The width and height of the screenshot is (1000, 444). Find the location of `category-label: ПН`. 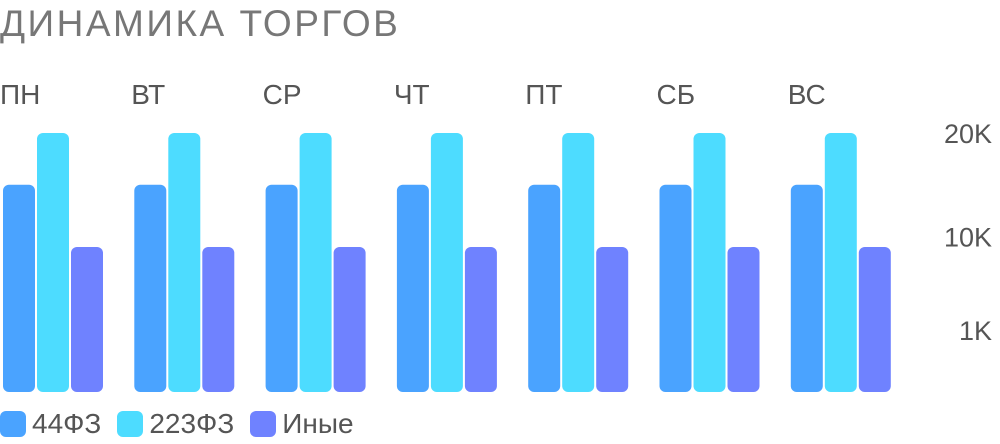

category-label: ПН is located at coordinates (20, 94).